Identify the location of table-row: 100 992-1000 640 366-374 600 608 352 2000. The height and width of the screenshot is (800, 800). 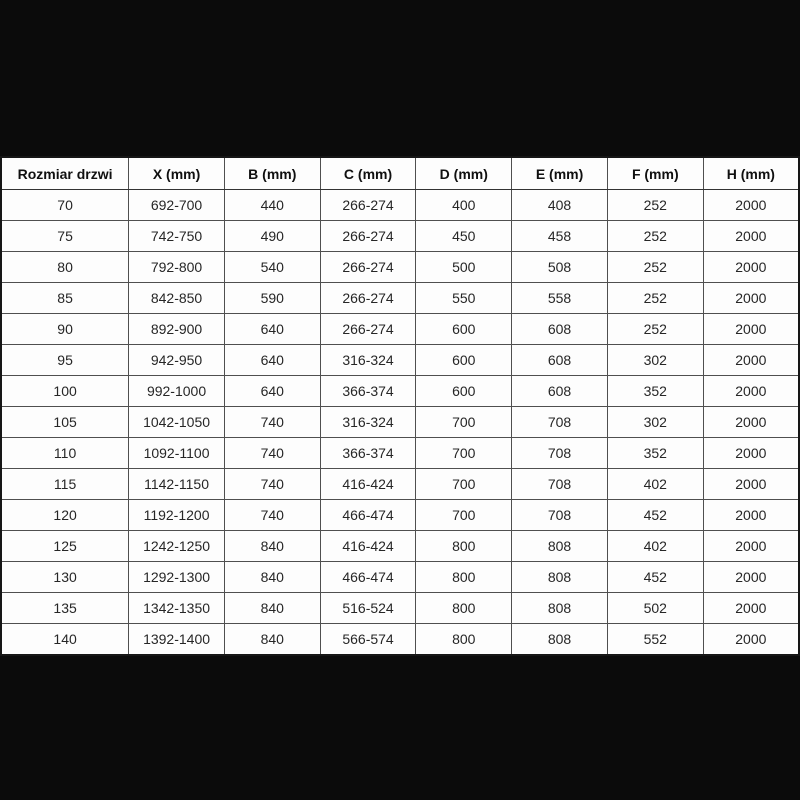
(400, 391).